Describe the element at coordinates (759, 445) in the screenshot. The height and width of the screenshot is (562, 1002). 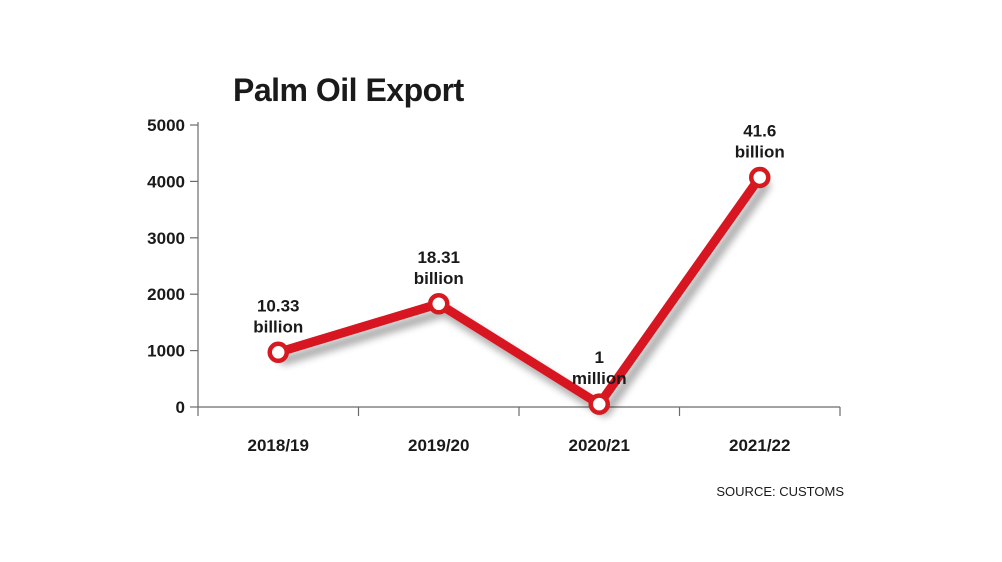
I see `x-tick-label: 2021/22` at that location.